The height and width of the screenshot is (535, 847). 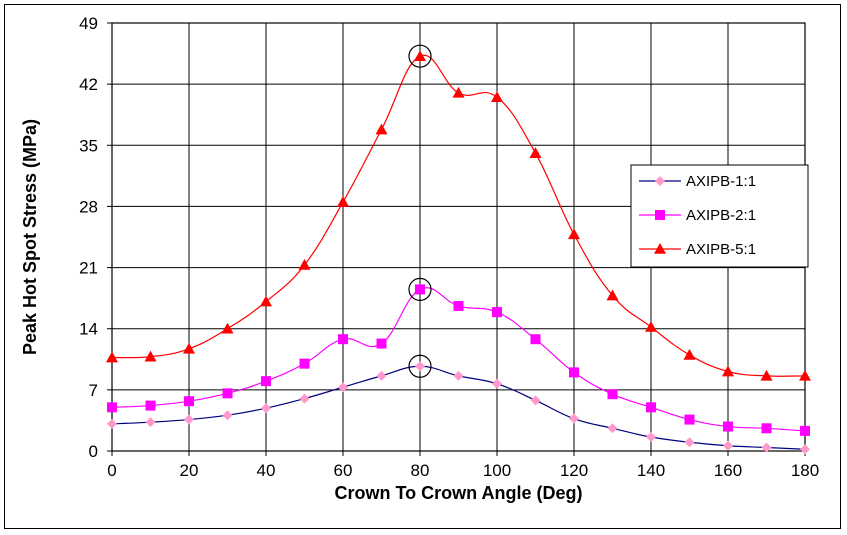 What do you see at coordinates (88, 23) in the screenshot?
I see `y-tick-label: 49` at bounding box center [88, 23].